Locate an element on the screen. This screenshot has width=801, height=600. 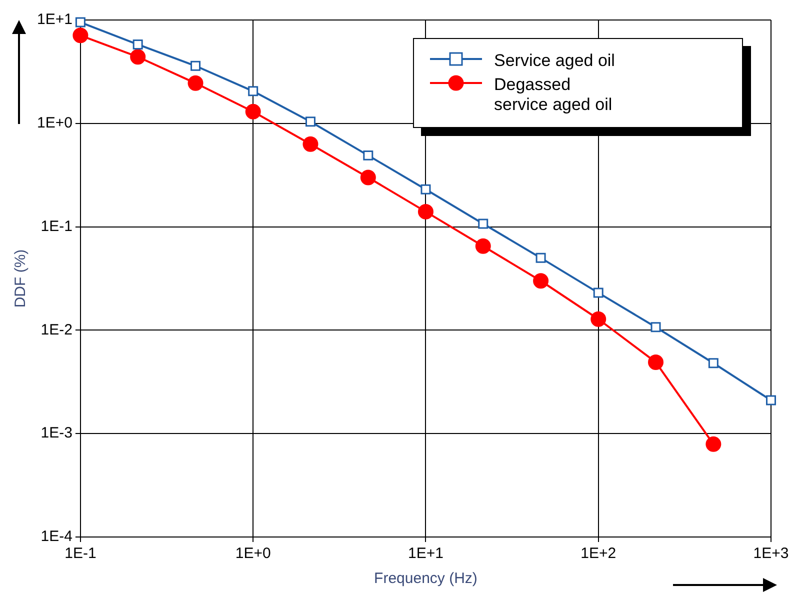
y-axis-title: DDF (%) is located at coordinates (21, 278).